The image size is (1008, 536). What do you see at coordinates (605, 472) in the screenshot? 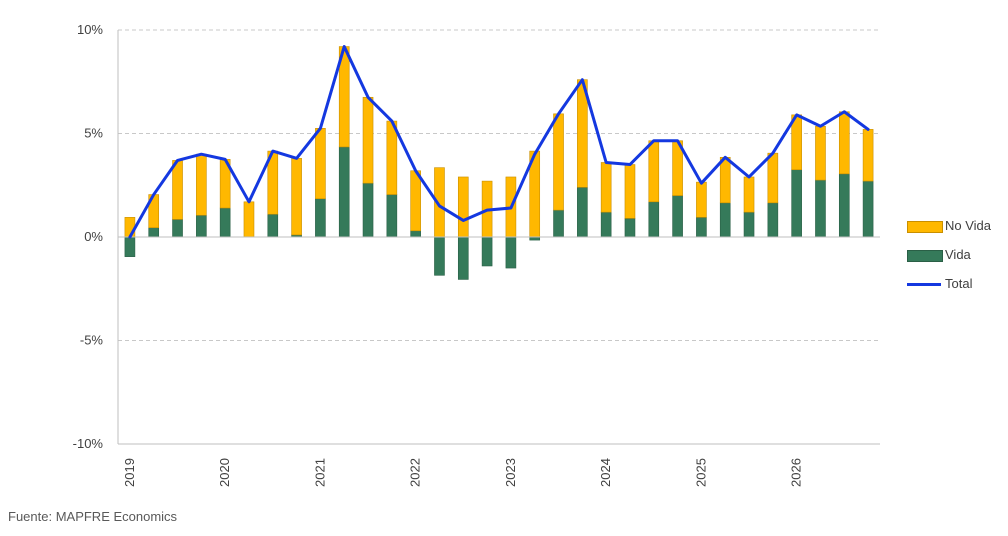
I see `x-tick-label: 2024` at bounding box center [605, 472].